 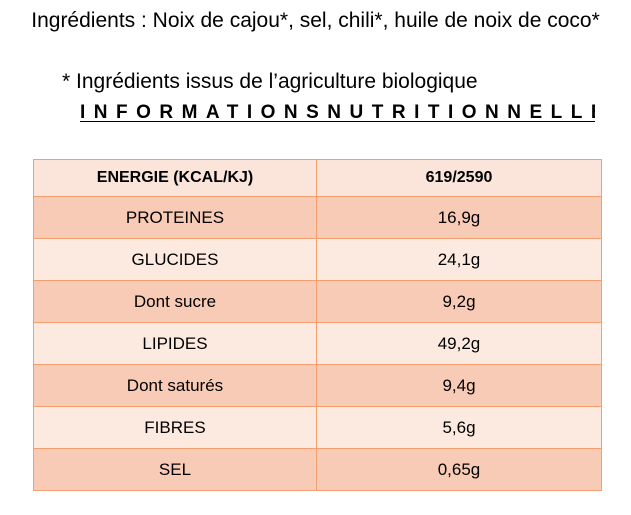 What do you see at coordinates (175, 301) in the screenshot?
I see `nutrient-label: Dont sucre` at bounding box center [175, 301].